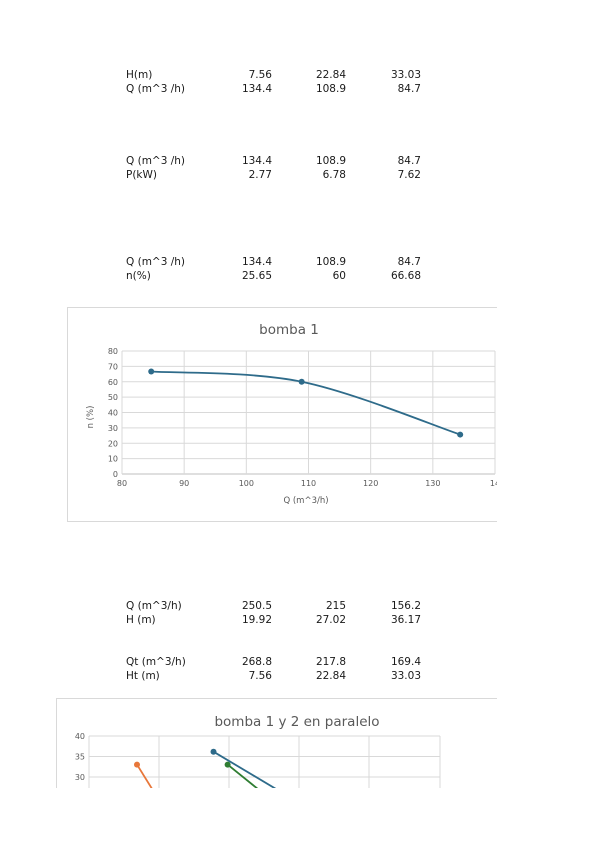 The width and height of the screenshot is (599, 848). I want to click on x-tick-label: 80, so click(122, 483).